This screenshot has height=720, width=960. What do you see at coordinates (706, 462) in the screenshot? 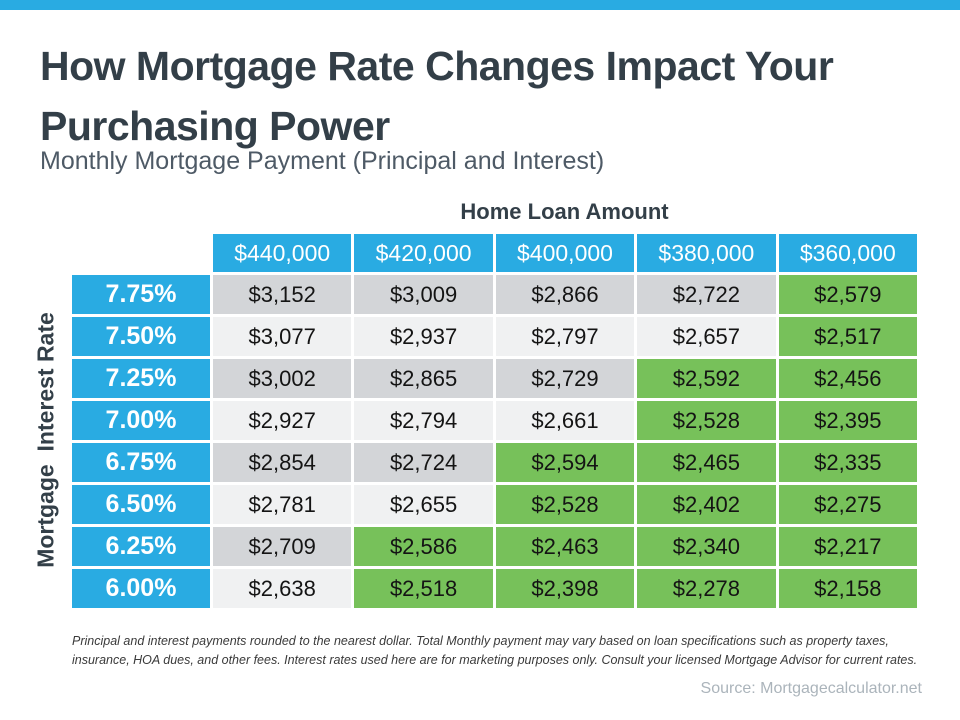
I see `payment-cell: $2,465` at bounding box center [706, 462].